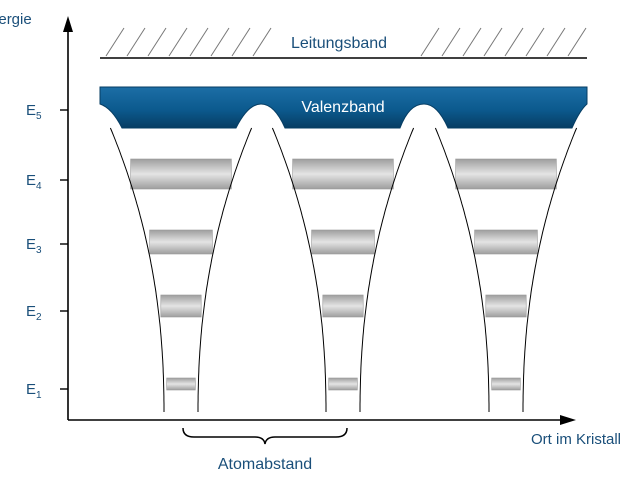 The height and width of the screenshot is (485, 640). Describe the element at coordinates (34, 182) in the screenshot. I see `level-label-e4: E4` at that location.